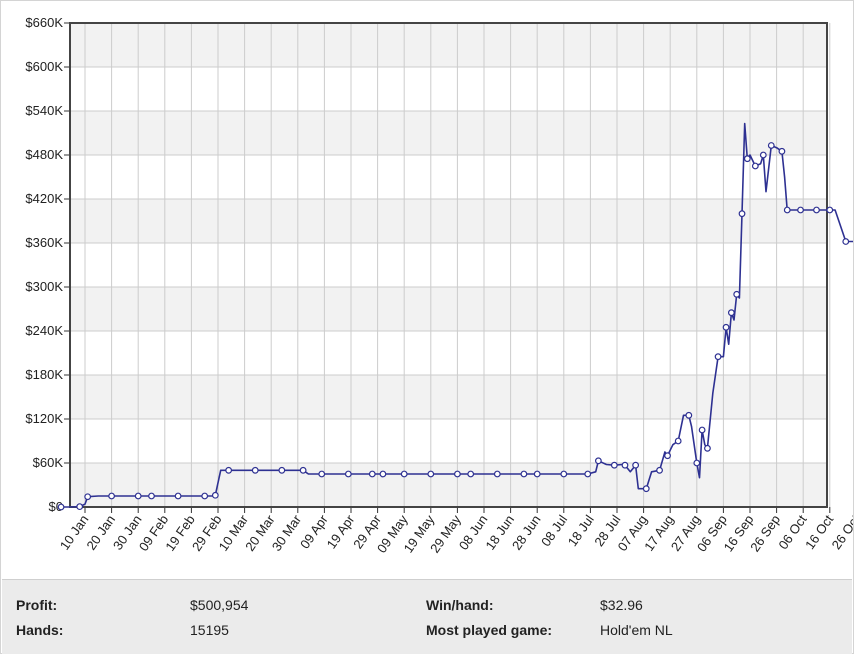 The image size is (854, 654). I want to click on x-tick-label: 26 Oct, so click(841, 532).